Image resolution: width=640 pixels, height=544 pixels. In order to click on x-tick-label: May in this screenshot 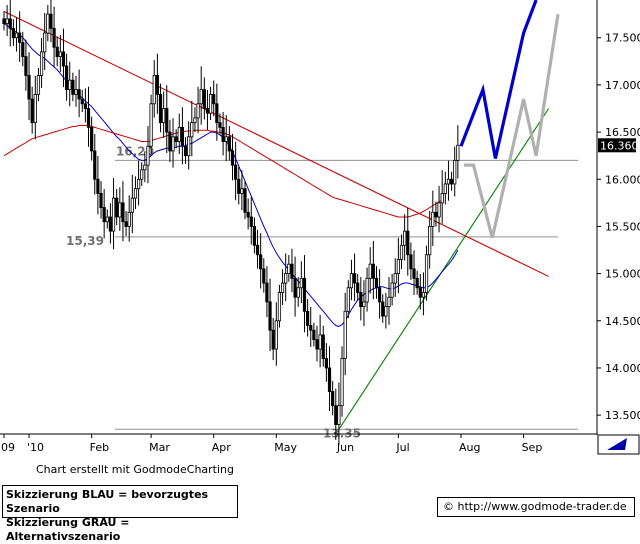, I will do `click(285, 447)`.